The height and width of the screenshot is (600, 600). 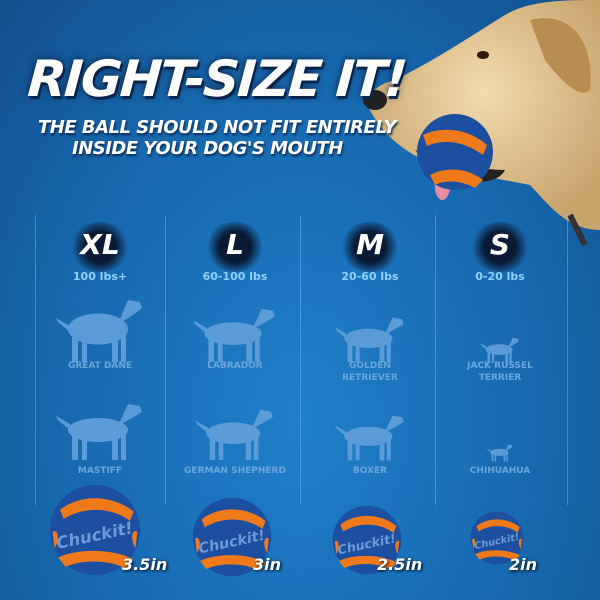 What do you see at coordinates (497, 540) in the screenshot?
I see `ball-s: Chuckit!` at bounding box center [497, 540].